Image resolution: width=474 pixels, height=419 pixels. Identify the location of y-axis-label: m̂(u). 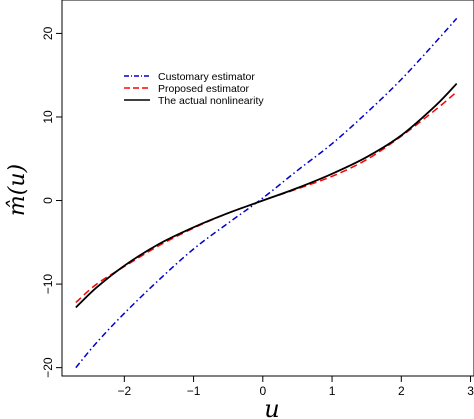
(17, 190).